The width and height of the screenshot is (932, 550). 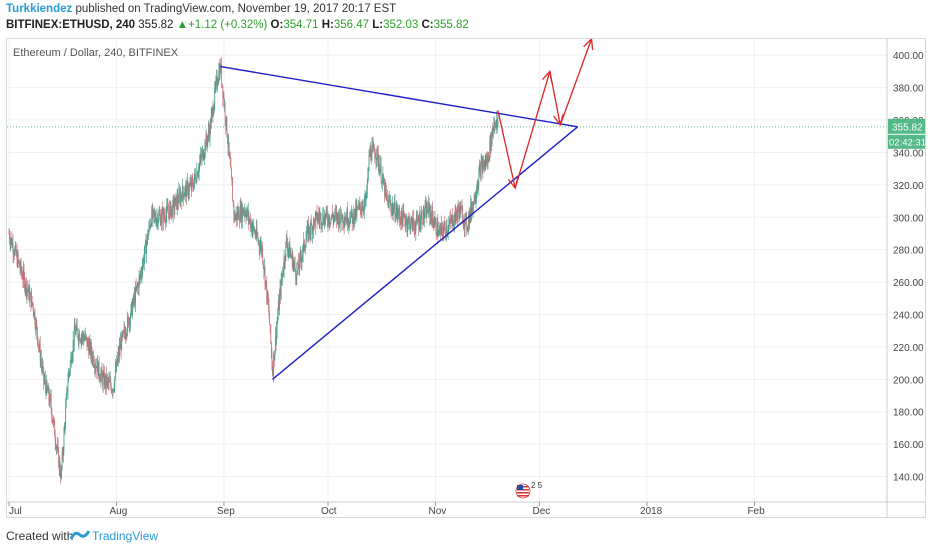 What do you see at coordinates (523, 491) in the screenshot?
I see `event-flag-icon` at bounding box center [523, 491].